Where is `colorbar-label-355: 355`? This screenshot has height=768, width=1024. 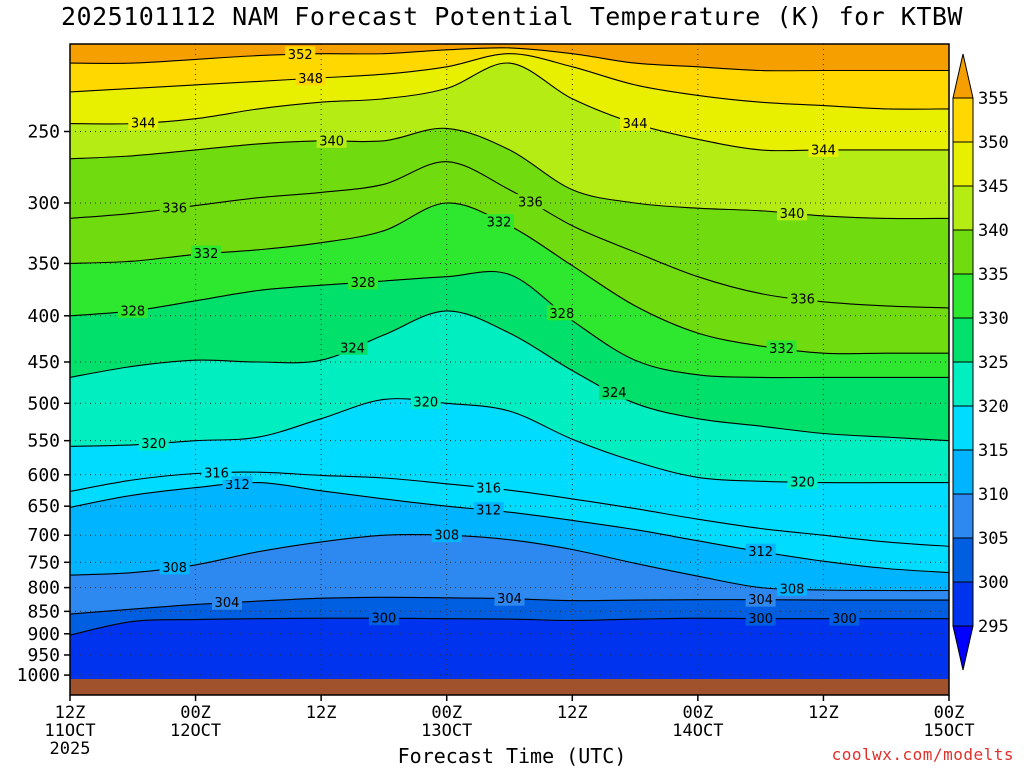 colorbar-label-355: 355 is located at coordinates (993, 99).